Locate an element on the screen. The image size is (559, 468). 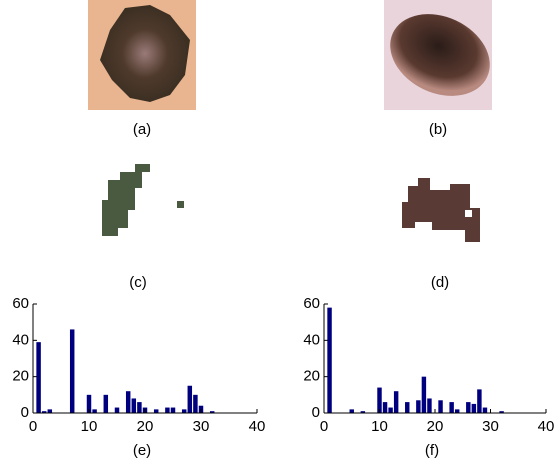
caption: (b) is located at coordinates (438, 129).